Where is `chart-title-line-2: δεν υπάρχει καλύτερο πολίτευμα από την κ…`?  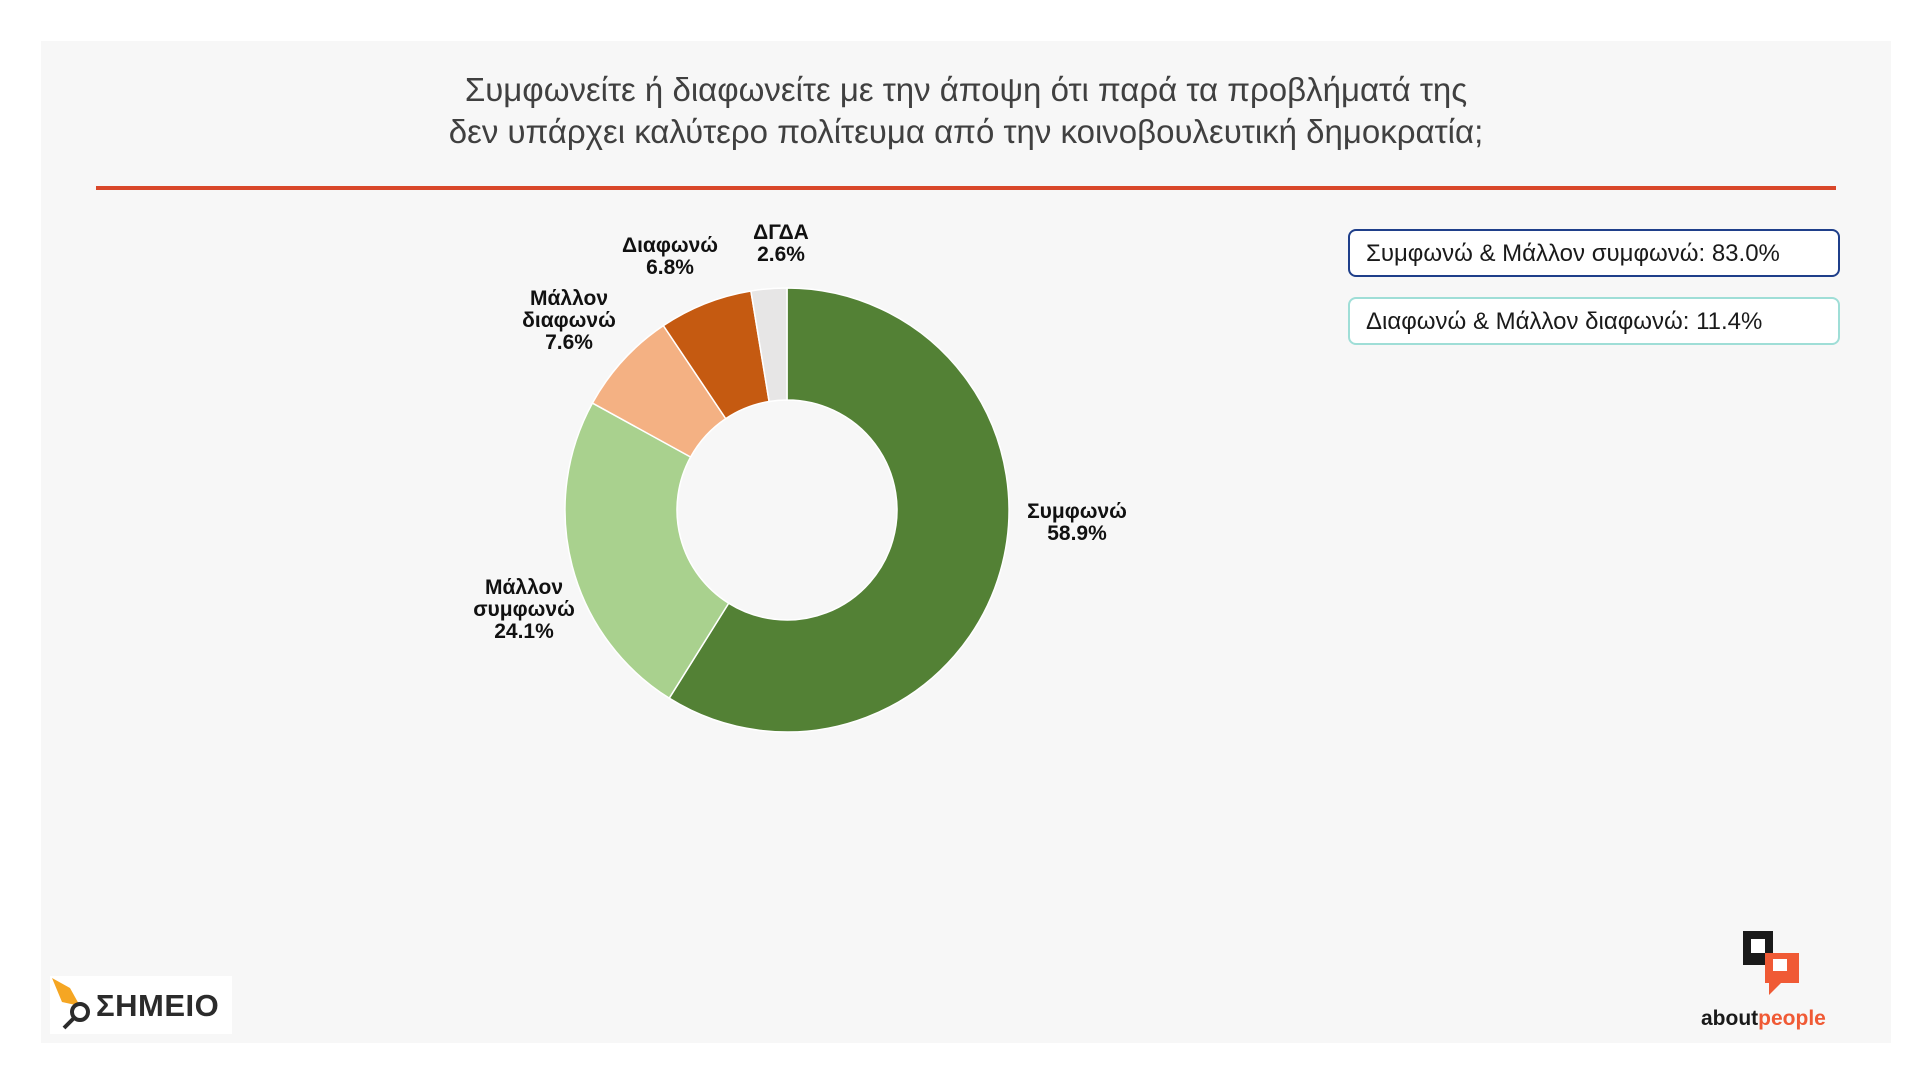 chart-title-line-2: δεν υπάρχει καλύτερο πολίτευμα από την κ… is located at coordinates (966, 131).